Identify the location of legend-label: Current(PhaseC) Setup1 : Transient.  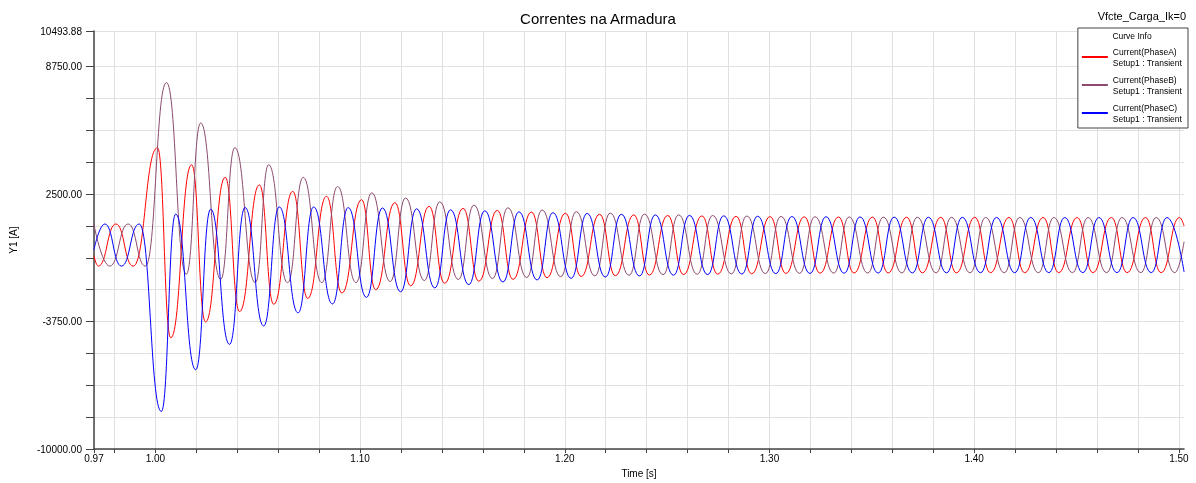
(1147, 113).